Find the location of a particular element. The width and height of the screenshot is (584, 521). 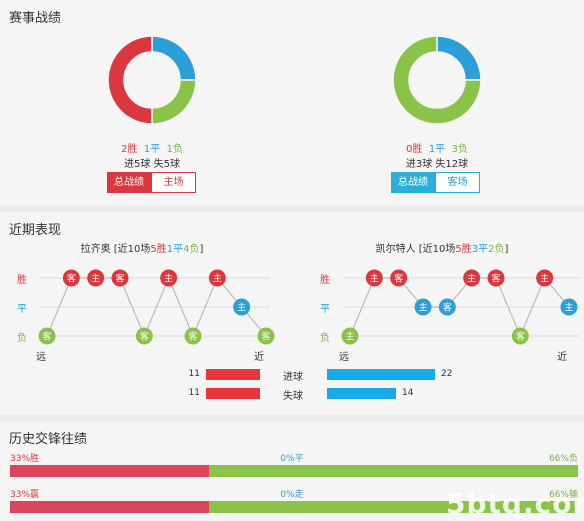

right-form-losses: 2负 is located at coordinates (496, 249).